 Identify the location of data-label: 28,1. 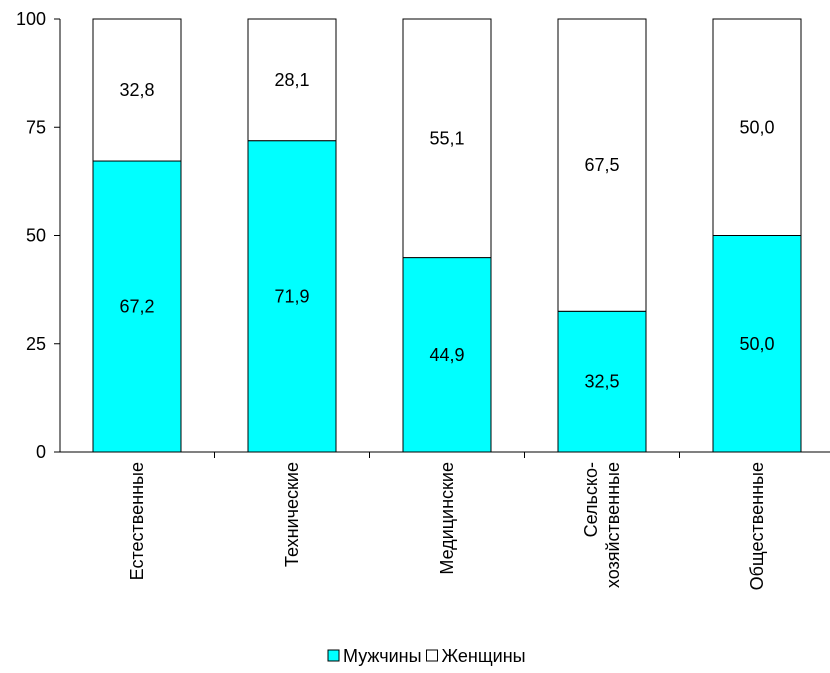
(291, 80).